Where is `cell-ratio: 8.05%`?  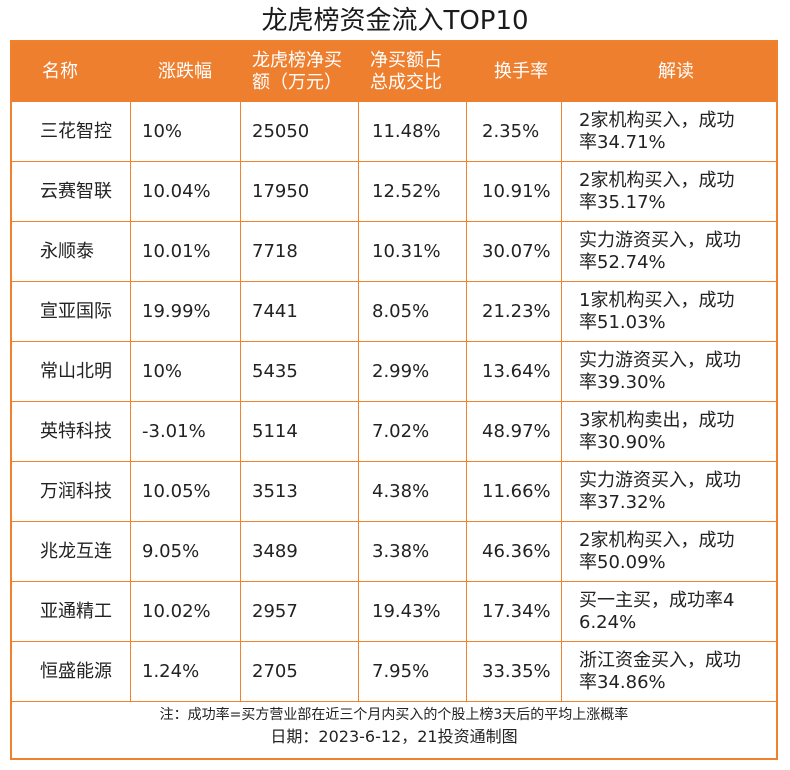
cell-ratio: 8.05% is located at coordinates (401, 311).